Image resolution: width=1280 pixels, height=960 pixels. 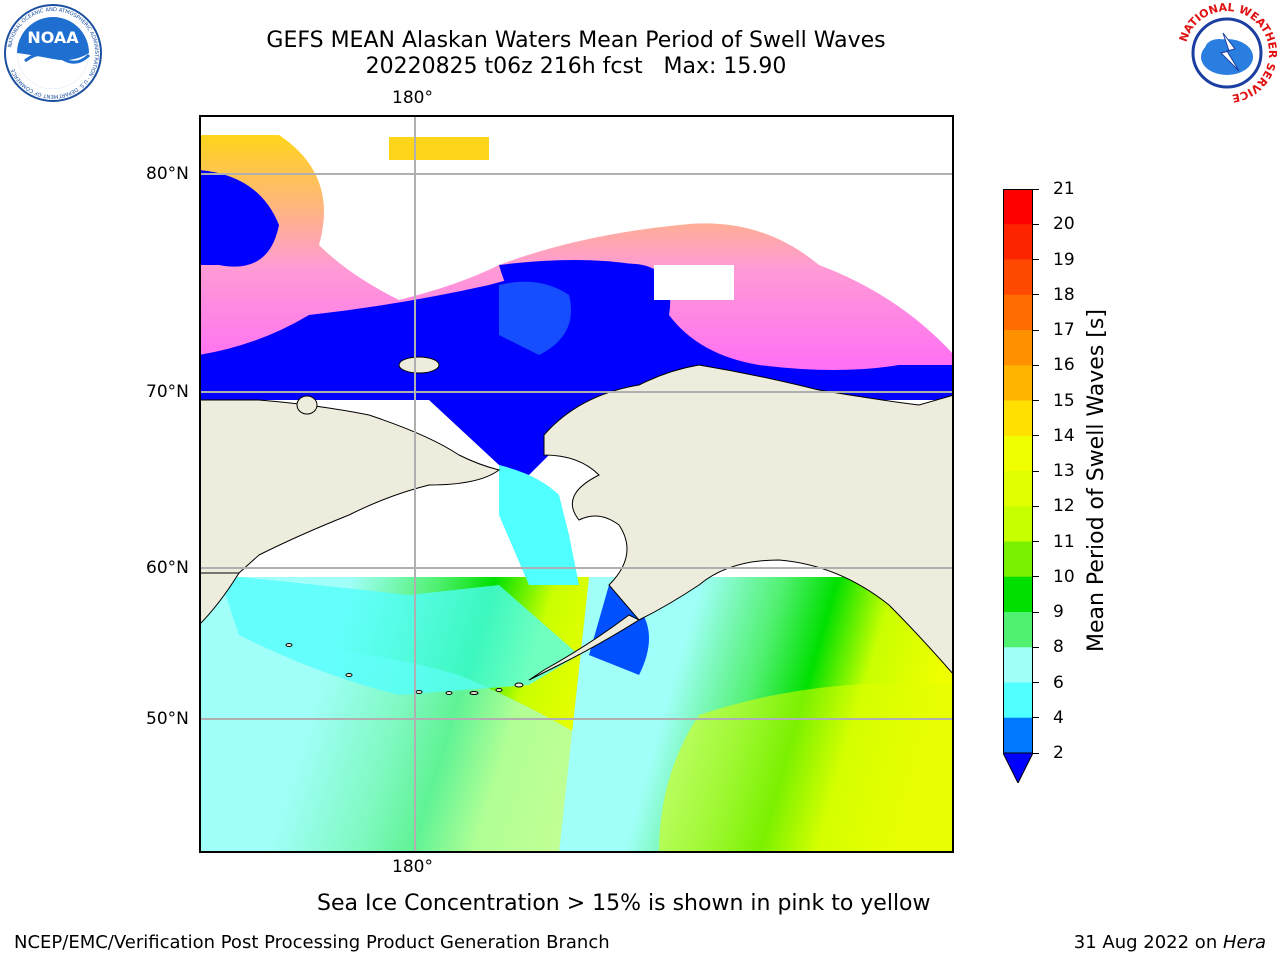 What do you see at coordinates (412, 867) in the screenshot?
I see `lon-label-bottom: 180°` at bounding box center [412, 867].